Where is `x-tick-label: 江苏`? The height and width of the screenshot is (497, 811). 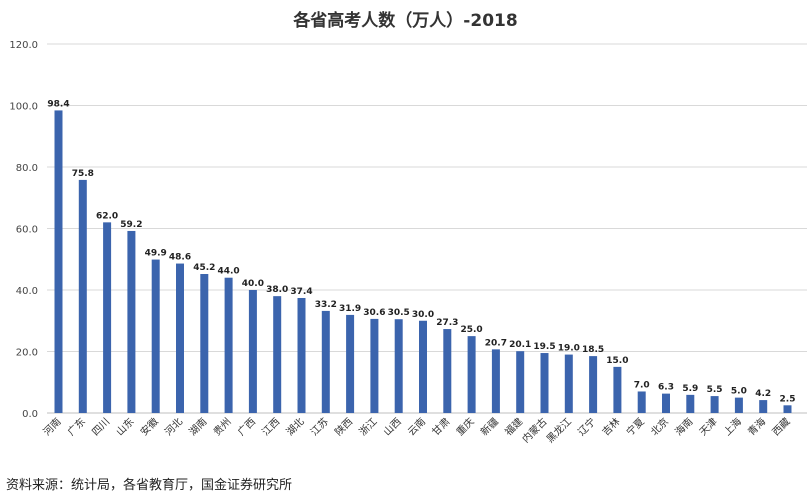
x-tick-label: 江苏 is located at coordinates (319, 426).